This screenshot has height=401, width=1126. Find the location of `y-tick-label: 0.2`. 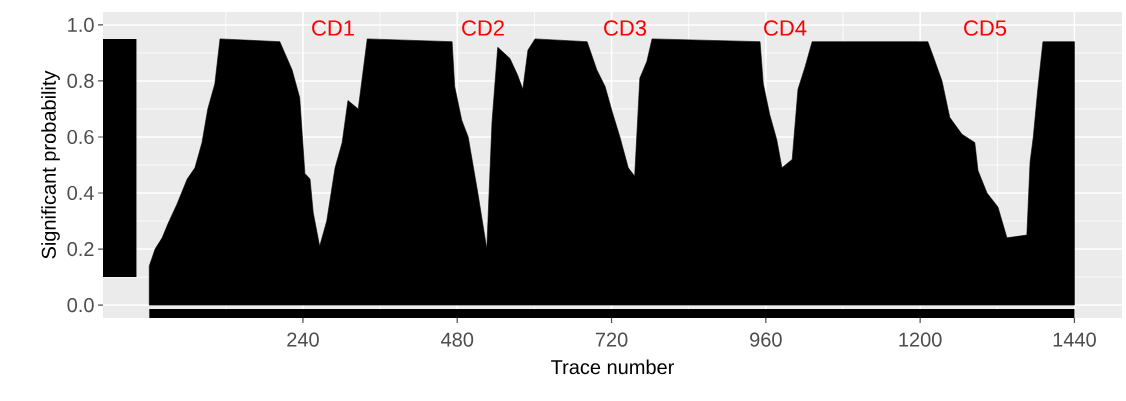

y-tick-label: 0.2 is located at coordinates (80, 249).